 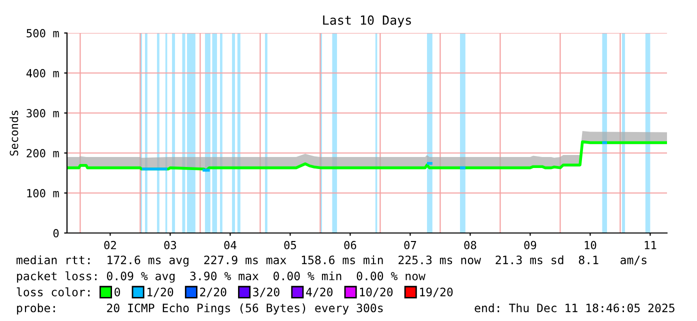 I want to click on line-series, so click(x=367, y=156).